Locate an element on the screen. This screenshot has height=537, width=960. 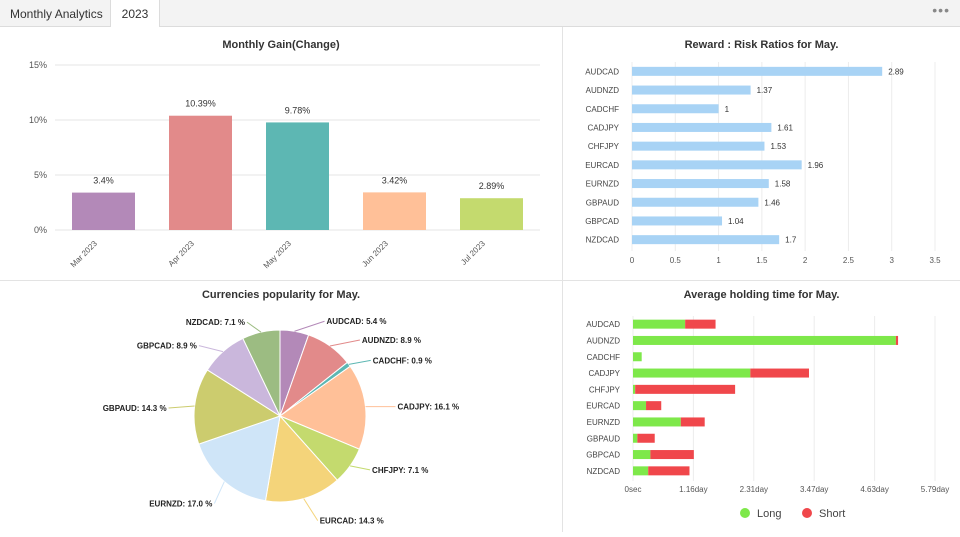
pie-slice-gbpaud is located at coordinates (237, 407).